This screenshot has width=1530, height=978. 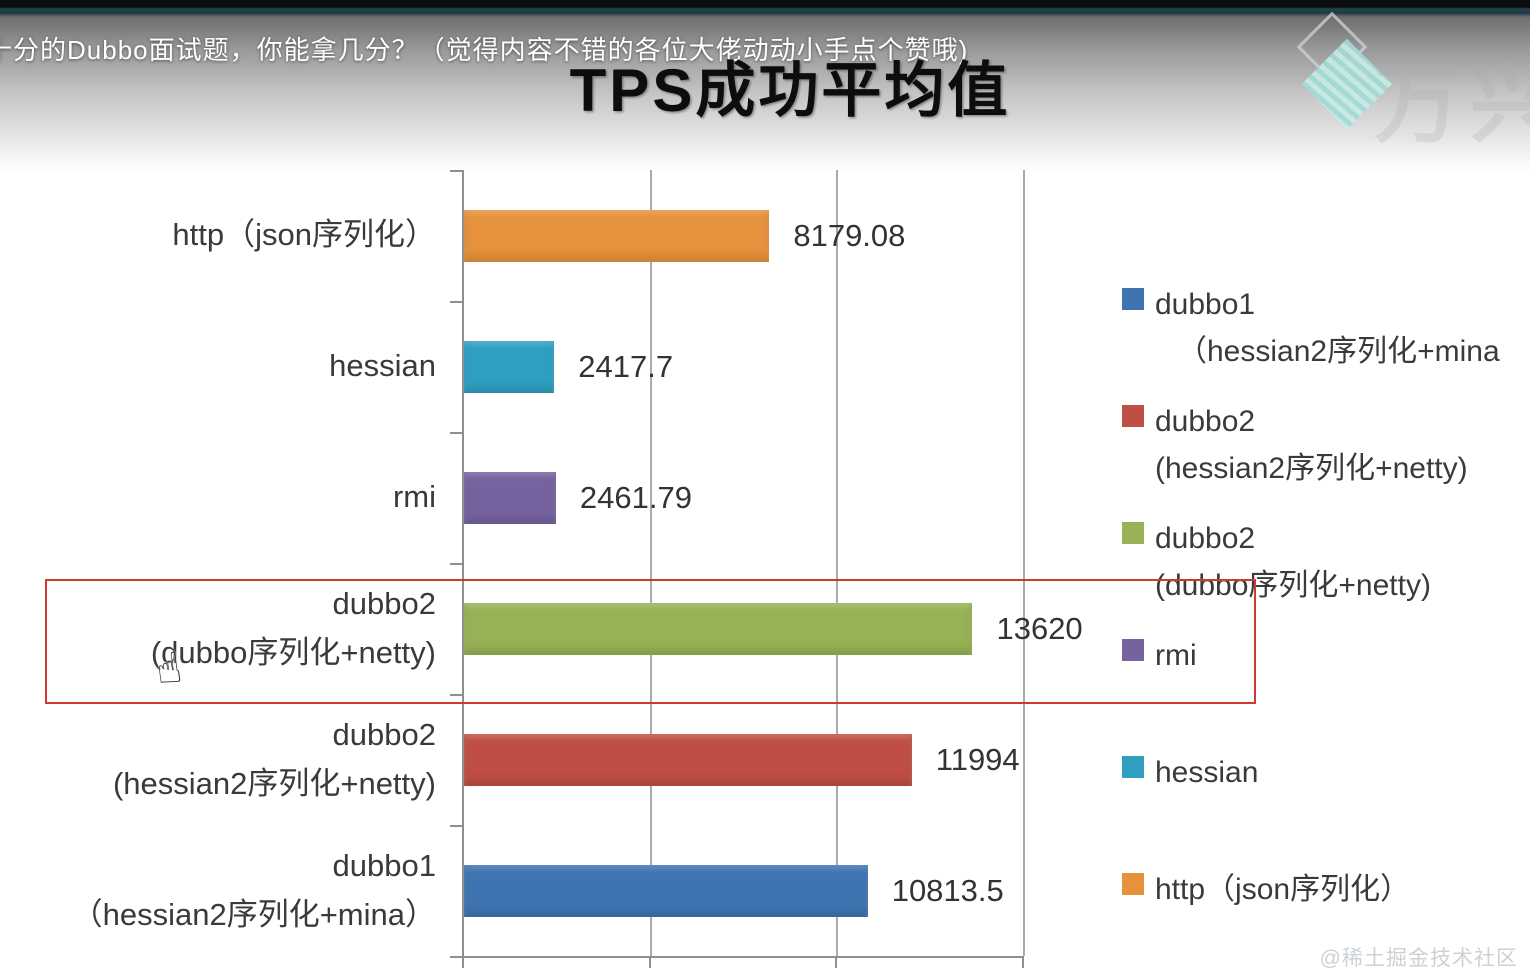 What do you see at coordinates (744, 497) in the screenshot?
I see `bar-row: 2461.79` at bounding box center [744, 497].